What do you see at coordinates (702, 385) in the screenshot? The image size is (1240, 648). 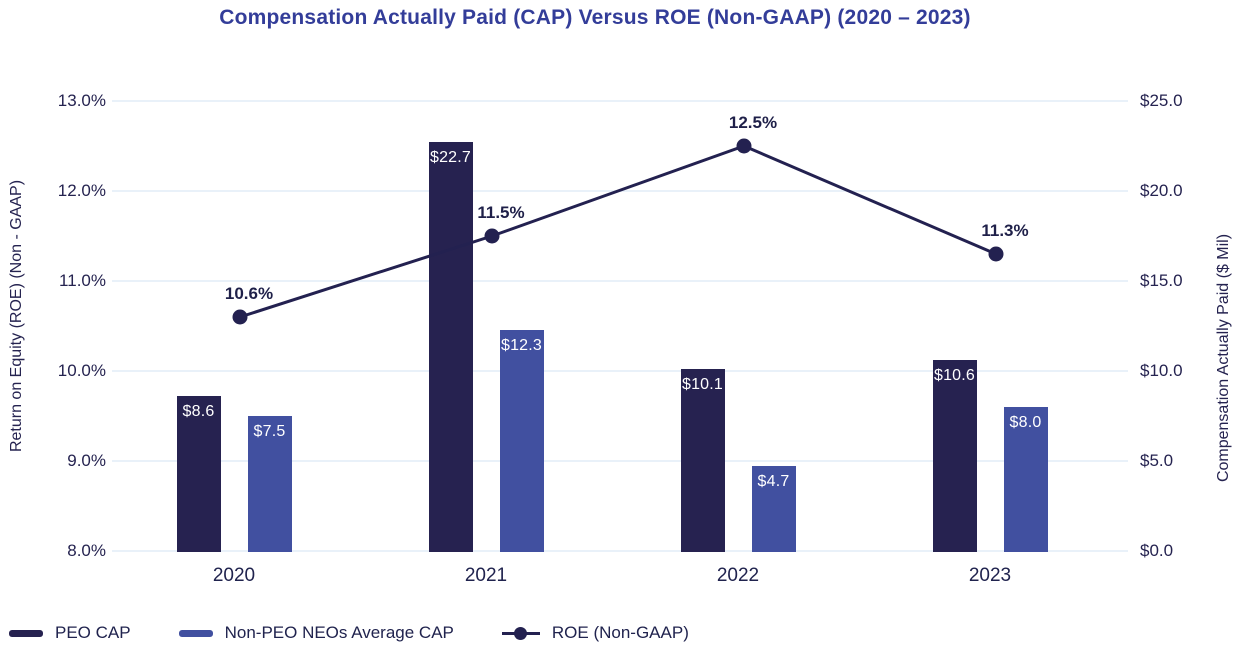 I see `bar-value-label: $10.1` at bounding box center [702, 385].